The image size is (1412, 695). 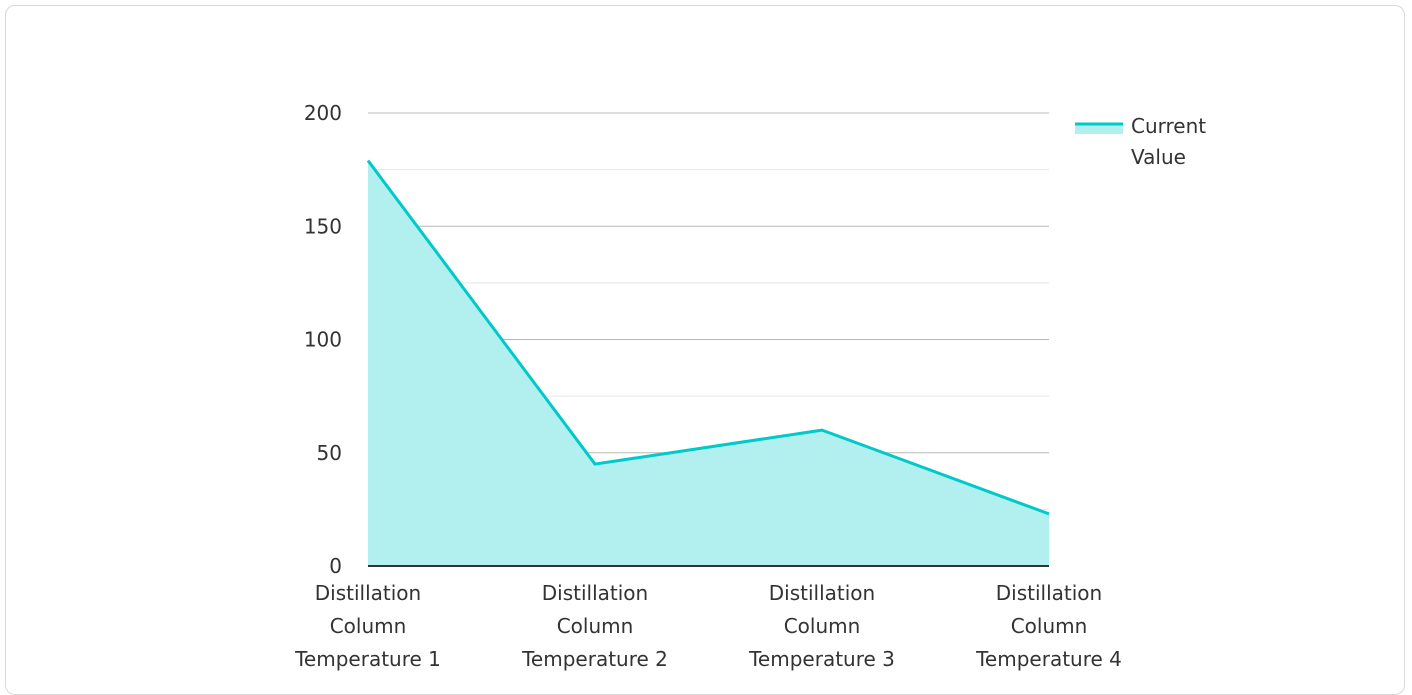 What do you see at coordinates (594, 626) in the screenshot?
I see `x-tick-label-2: Distillation Column Temperature 2` at bounding box center [594, 626].